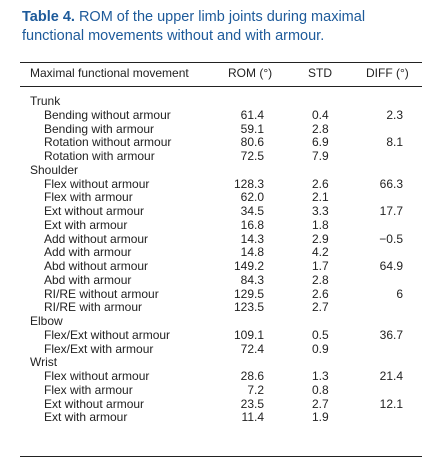  I want to click on row-label: Bending without armour, so click(107, 114).